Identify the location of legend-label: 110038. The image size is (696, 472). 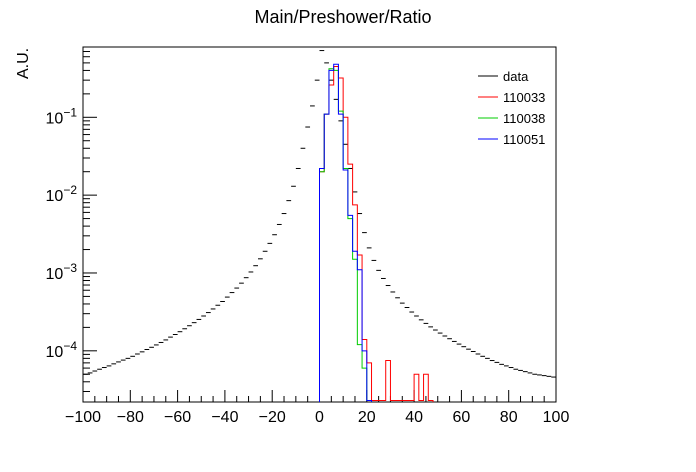
(524, 118).